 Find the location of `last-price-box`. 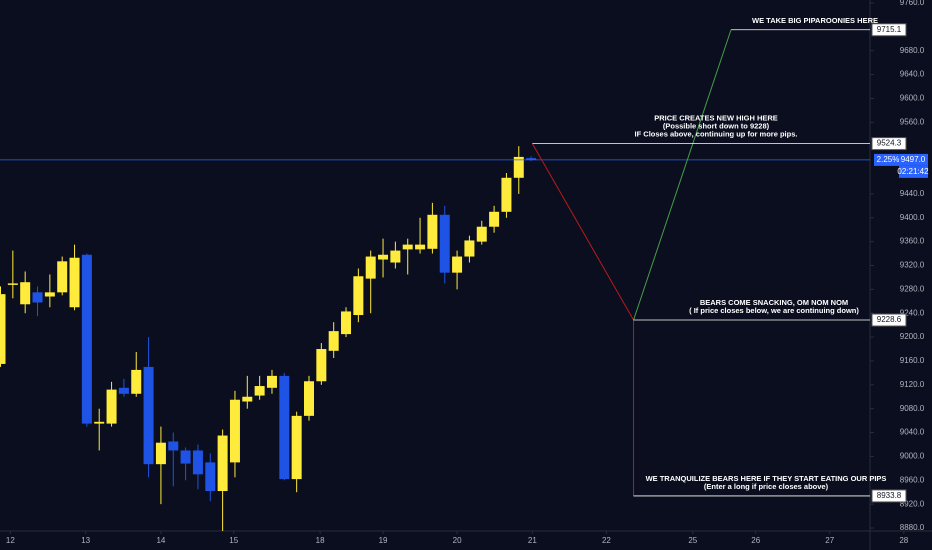

last-price-box is located at coordinates (901, 159).